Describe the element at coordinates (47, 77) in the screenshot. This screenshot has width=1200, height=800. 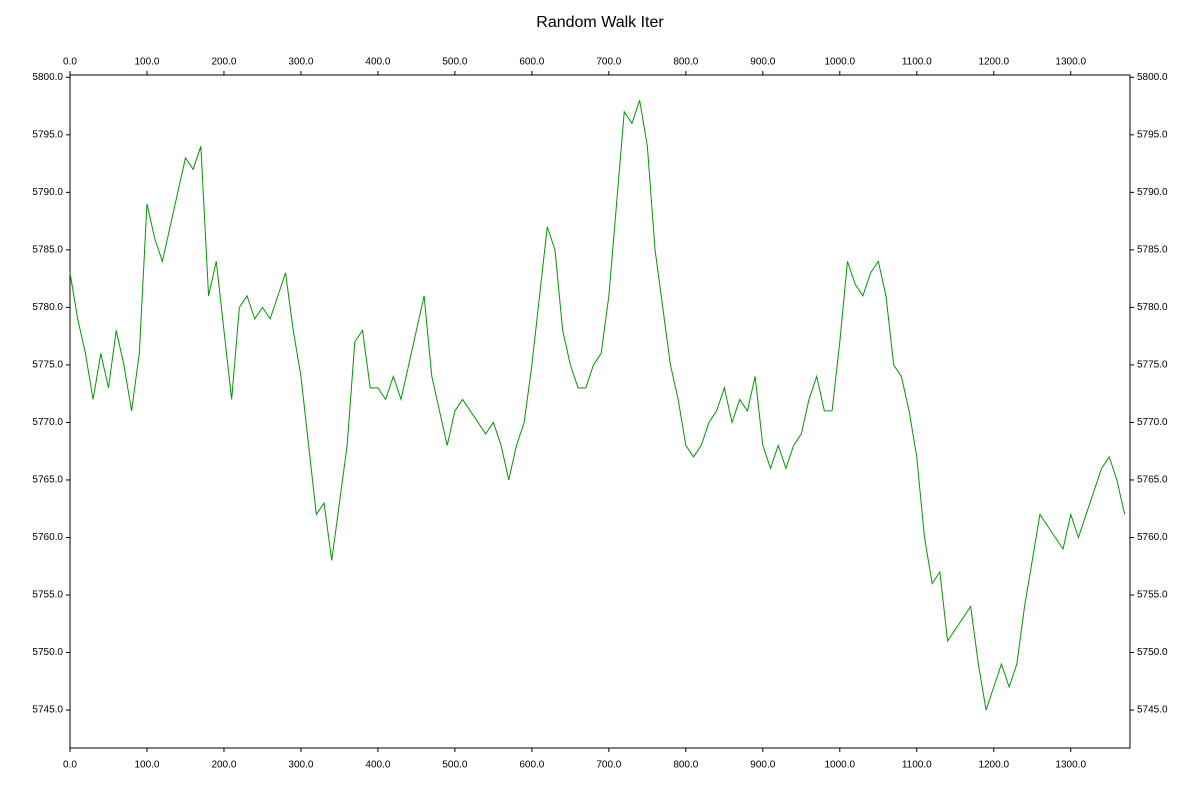
I see `y-tick-label: 5800.0` at that location.